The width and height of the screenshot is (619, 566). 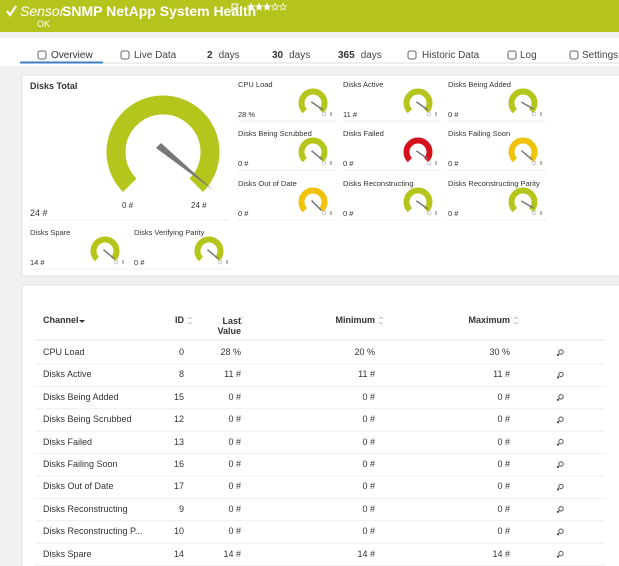 What do you see at coordinates (67, 553) in the screenshot?
I see `channel-name: Disks Spare` at bounding box center [67, 553].